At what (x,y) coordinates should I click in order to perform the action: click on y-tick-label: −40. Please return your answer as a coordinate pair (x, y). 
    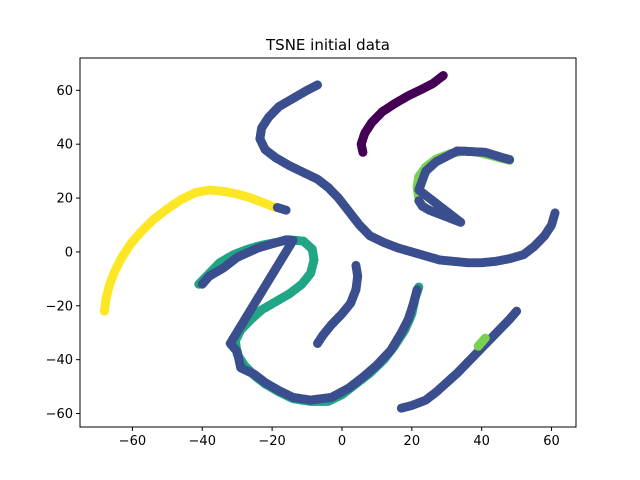
    Looking at the image, I should click on (59, 360).